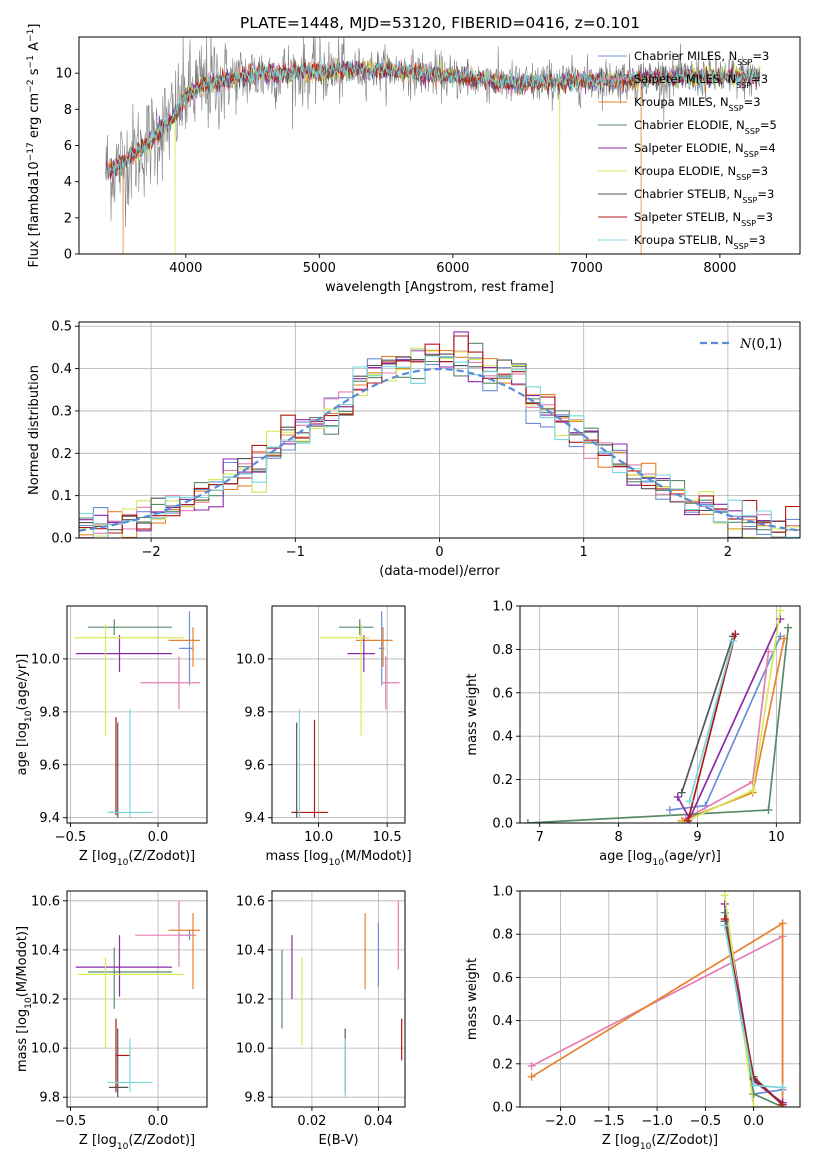 Image resolution: width=819 pixels, height=1170 pixels. I want to click on y-tick-label: 0.3, so click(61, 411).